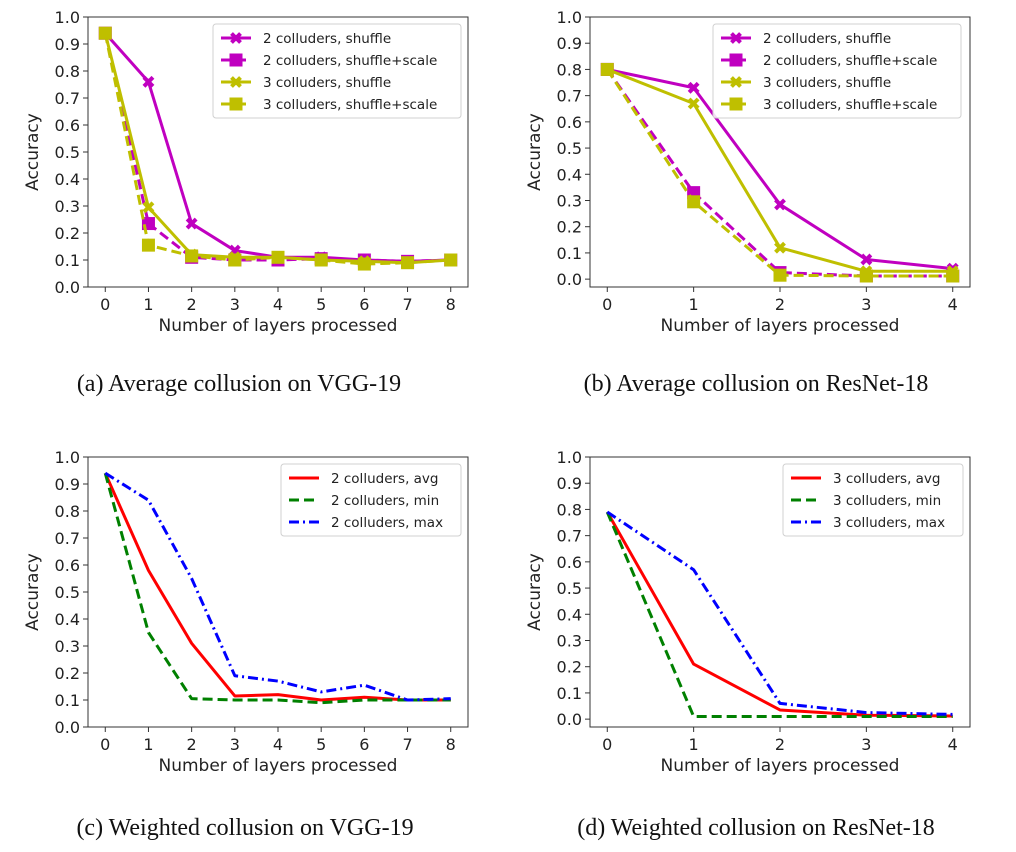 This screenshot has height=852, width=1016. Describe the element at coordinates (866, 479) in the screenshot. I see `legend-item: 3 colluders, avg` at that location.